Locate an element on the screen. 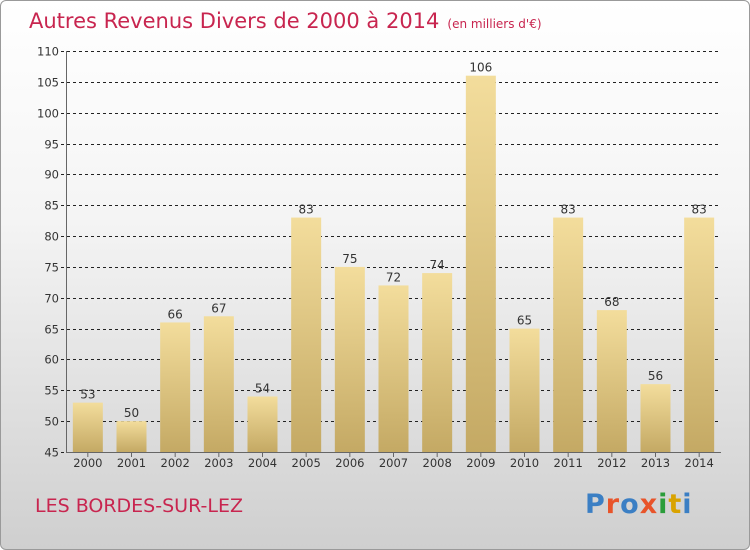  y-tick-label: 55 is located at coordinates (51, 391).